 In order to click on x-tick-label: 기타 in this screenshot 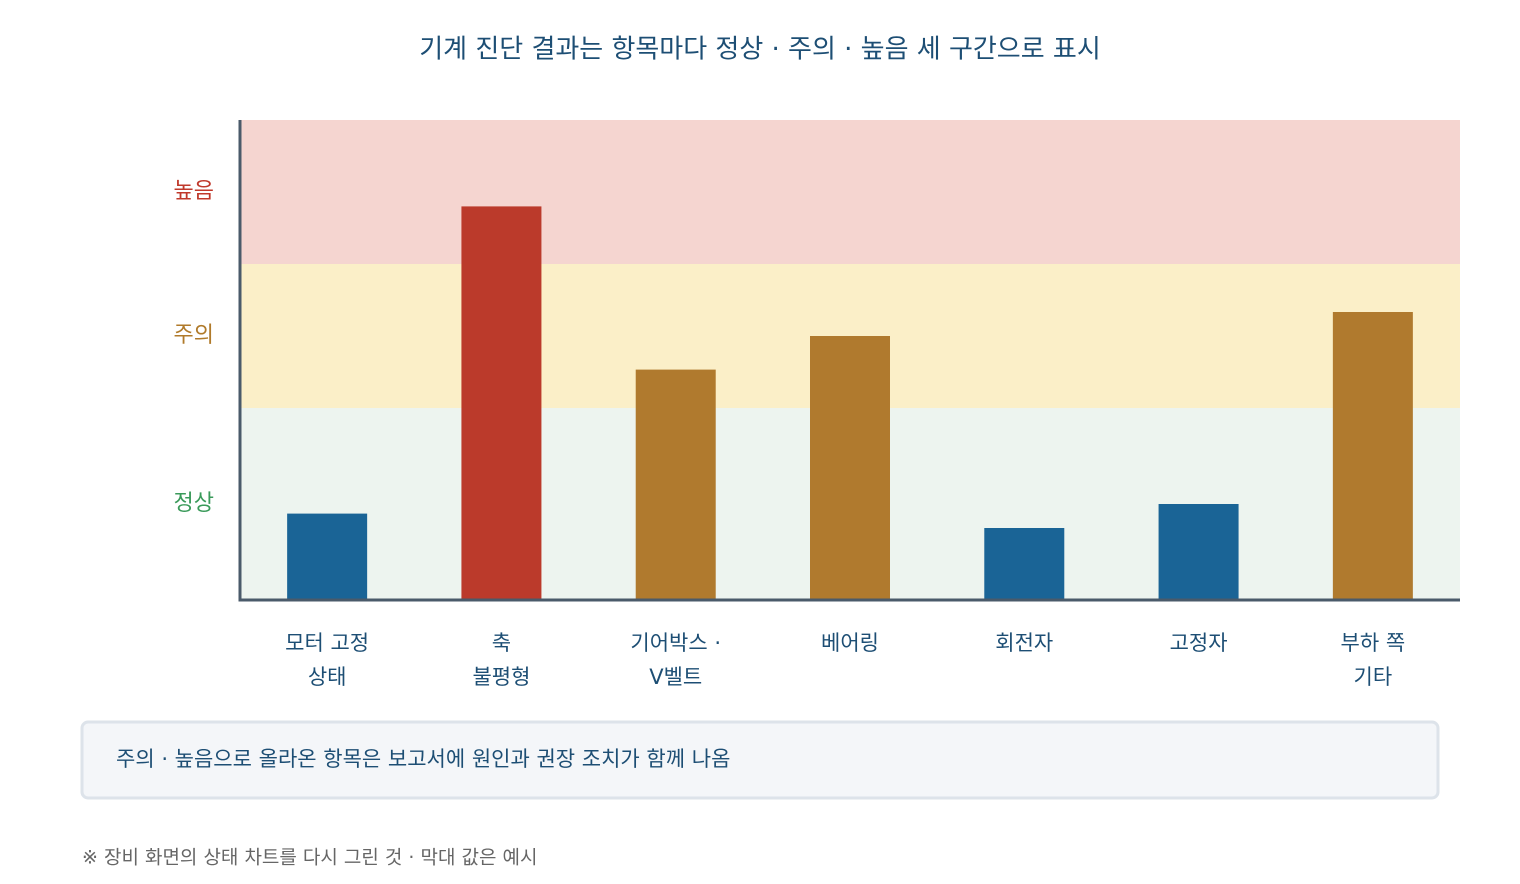, I will do `click(1373, 677)`.